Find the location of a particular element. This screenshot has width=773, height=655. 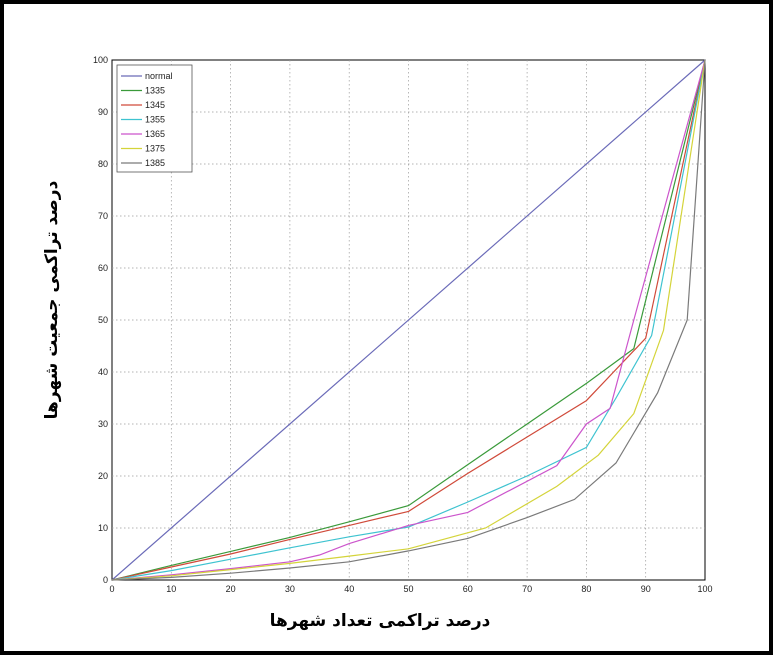

legend: normal 1335 1345 1355 1365 1375 1385 is located at coordinates (154, 118).